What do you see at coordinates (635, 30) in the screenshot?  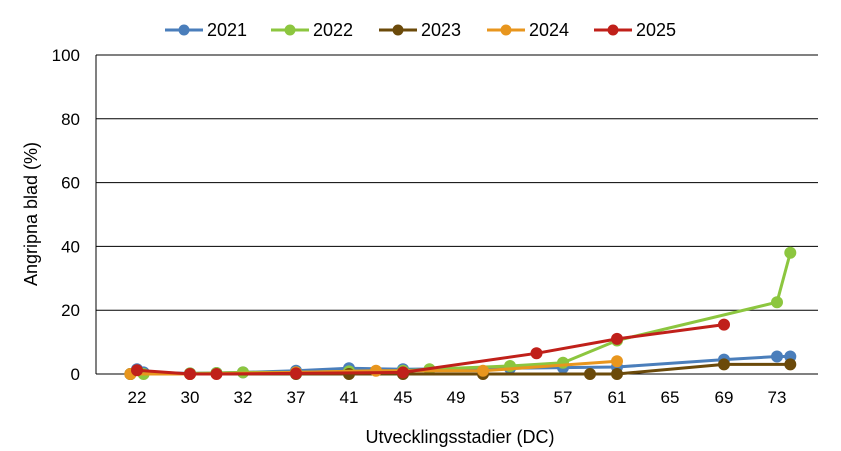 I see `legend-entry: 2025` at bounding box center [635, 30].